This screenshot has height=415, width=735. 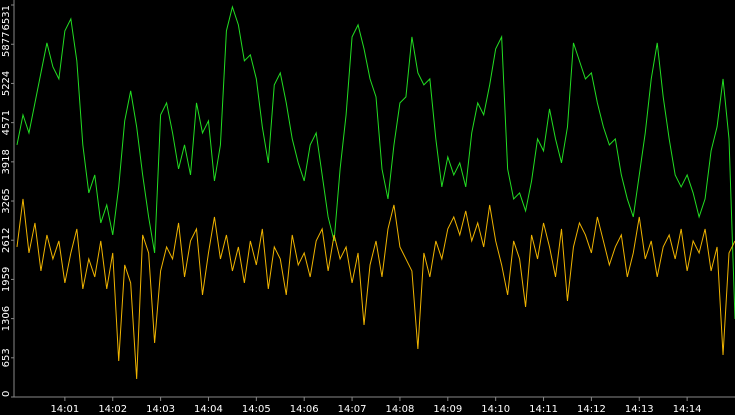 What do you see at coordinates (6, 357) in the screenshot?
I see `y-tick-label: 653` at bounding box center [6, 357].